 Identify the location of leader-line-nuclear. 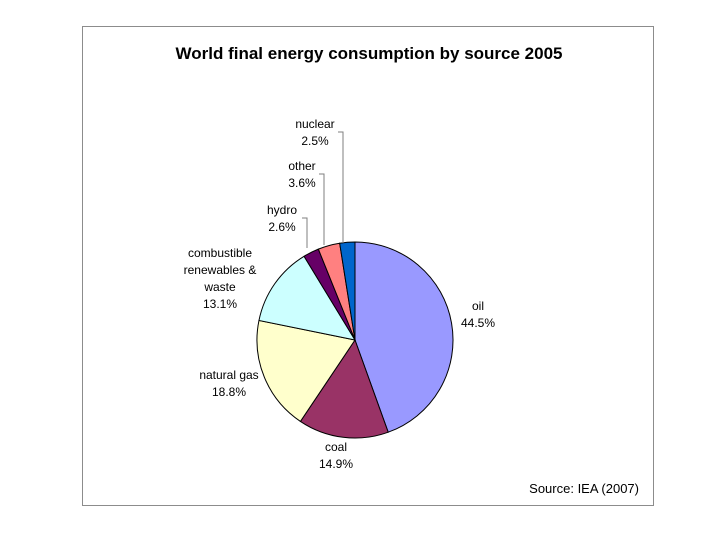
(341, 187).